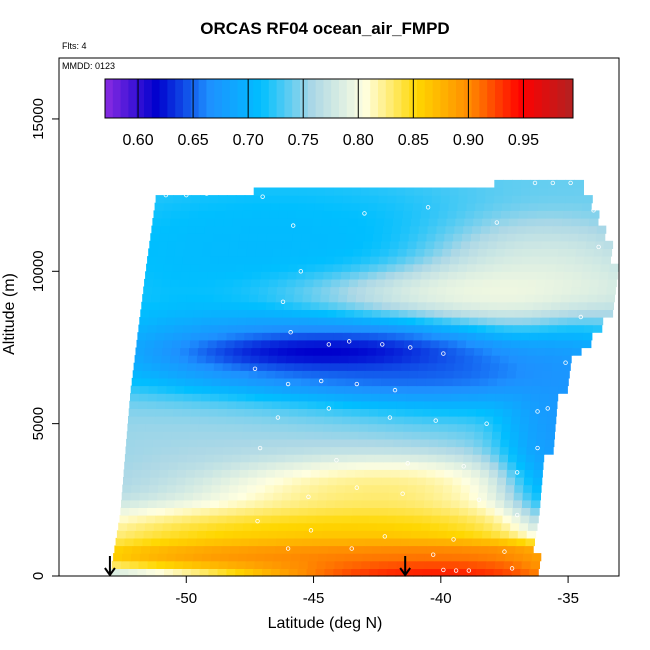 The width and height of the screenshot is (650, 650). Describe the element at coordinates (303, 140) in the screenshot. I see `colorbar-tick-label: 0.75` at that location.